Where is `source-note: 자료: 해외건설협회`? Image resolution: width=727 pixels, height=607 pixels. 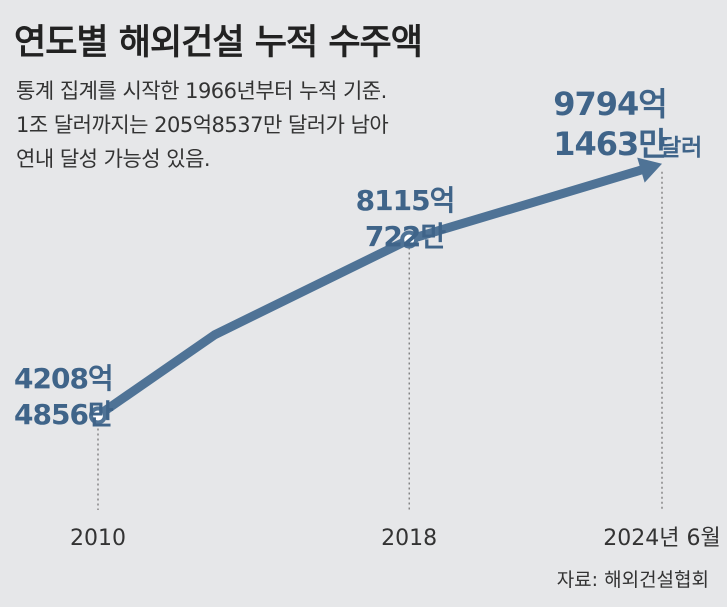 source-note: 자료: 해외건설협회 is located at coordinates (632, 580).